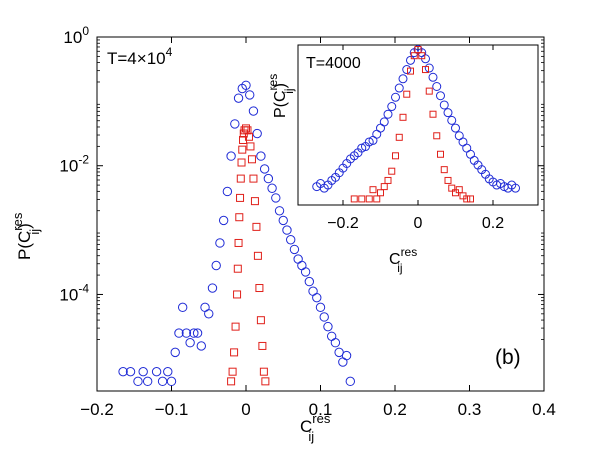 The height and width of the screenshot is (453, 602). I want to click on inset-x-tick-label: −0.2, so click(343, 223).